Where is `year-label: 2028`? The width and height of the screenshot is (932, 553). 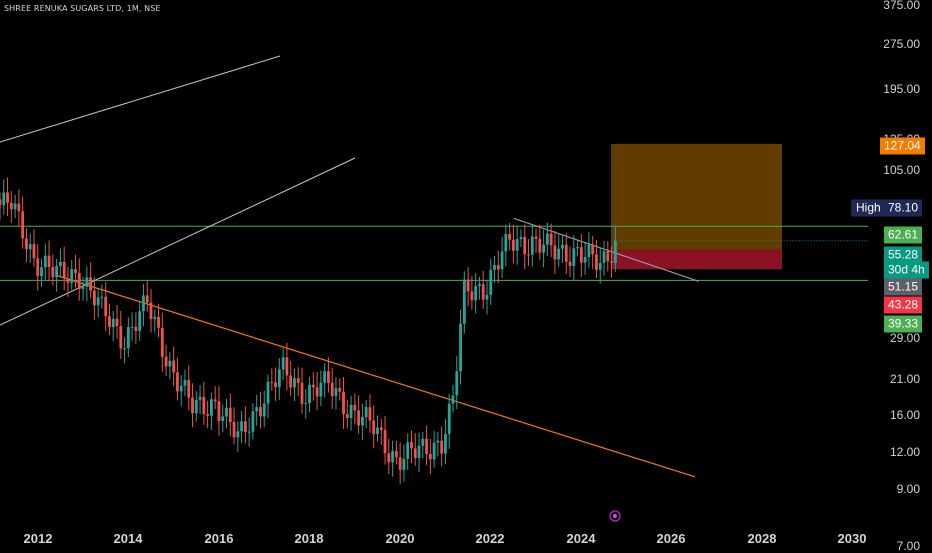 year-label: 2028 is located at coordinates (762, 538).